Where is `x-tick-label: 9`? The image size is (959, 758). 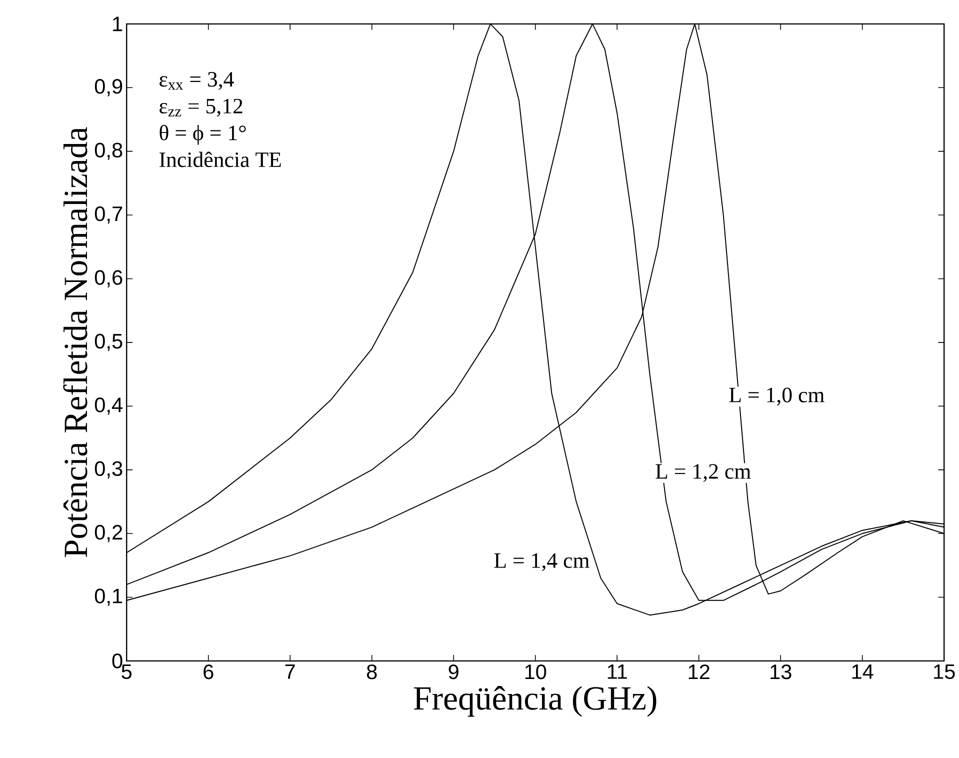
x-tick-label: 9 is located at coordinates (453, 672).